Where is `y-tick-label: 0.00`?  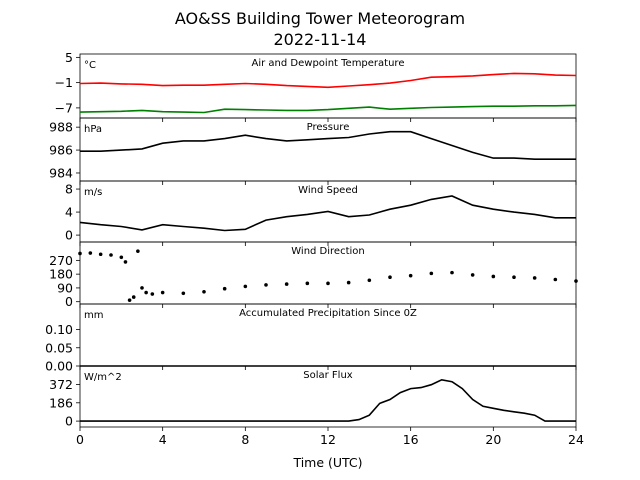 y-tick-label: 0.00 is located at coordinates (59, 366).